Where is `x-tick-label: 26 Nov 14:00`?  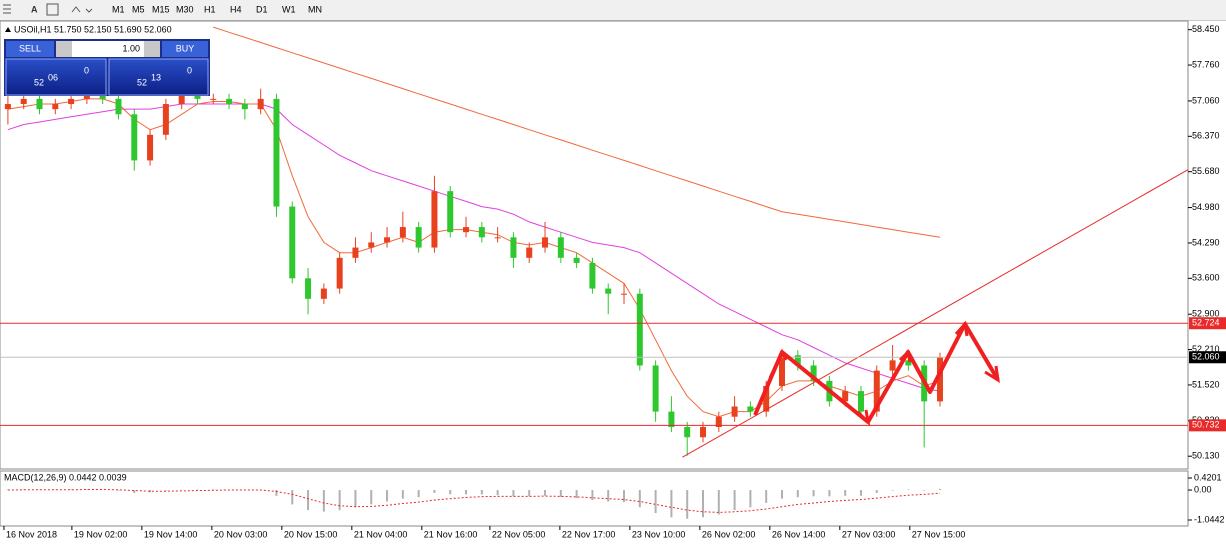
x-tick-label: 26 Nov 14:00 is located at coordinates (799, 534).